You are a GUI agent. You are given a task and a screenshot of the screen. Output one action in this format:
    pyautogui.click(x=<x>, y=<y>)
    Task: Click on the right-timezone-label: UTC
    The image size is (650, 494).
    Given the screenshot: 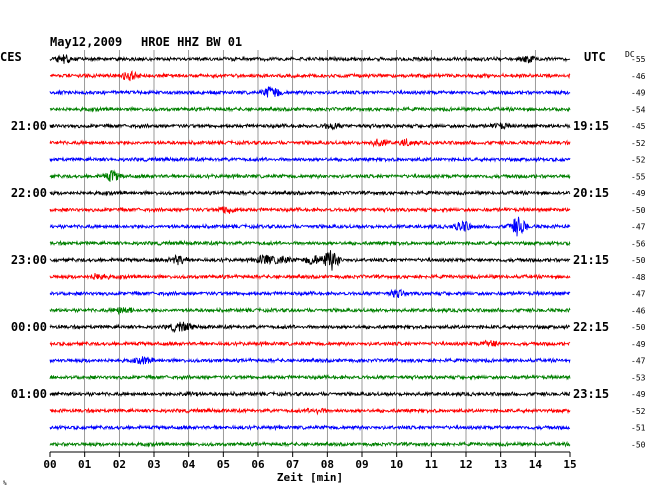 What is the action you would take?
    pyautogui.click(x=595, y=57)
    